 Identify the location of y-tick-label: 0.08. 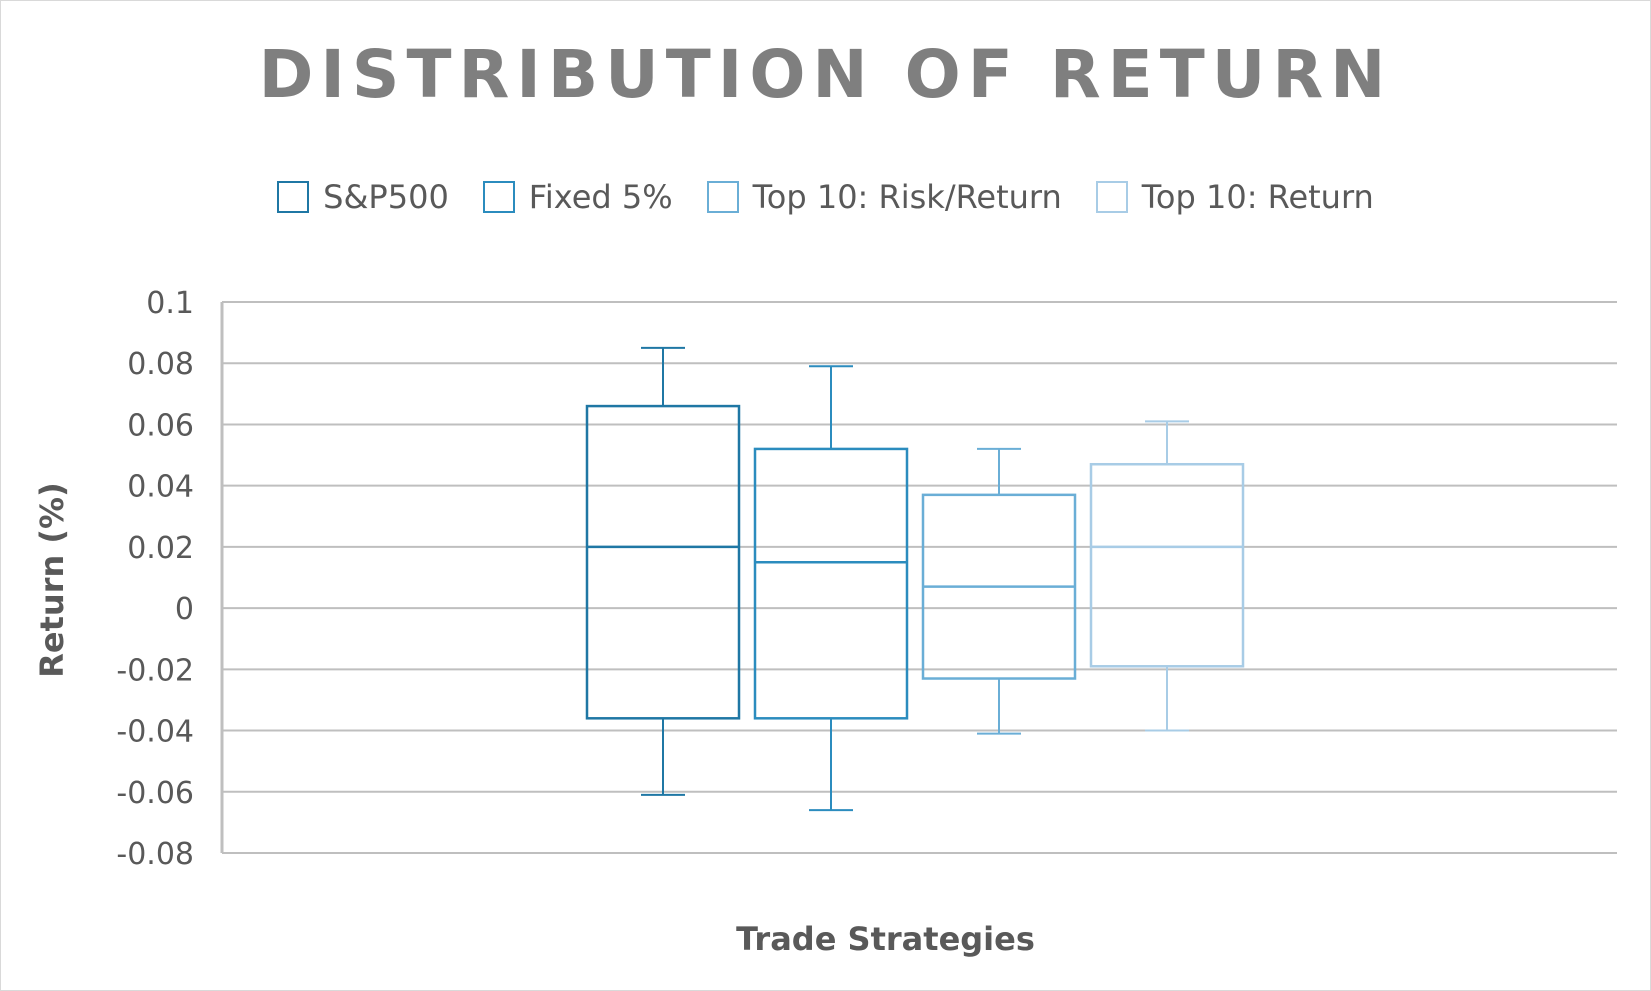
(160, 364).